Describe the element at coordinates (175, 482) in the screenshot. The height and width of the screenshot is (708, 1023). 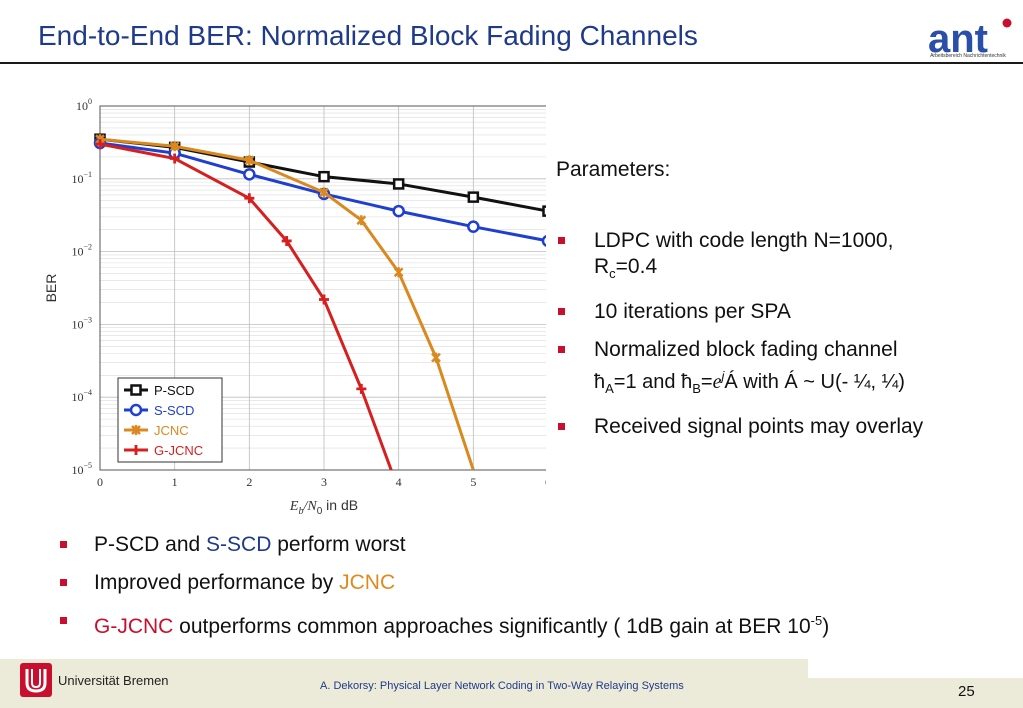
I see `x-tick-label: 1` at that location.